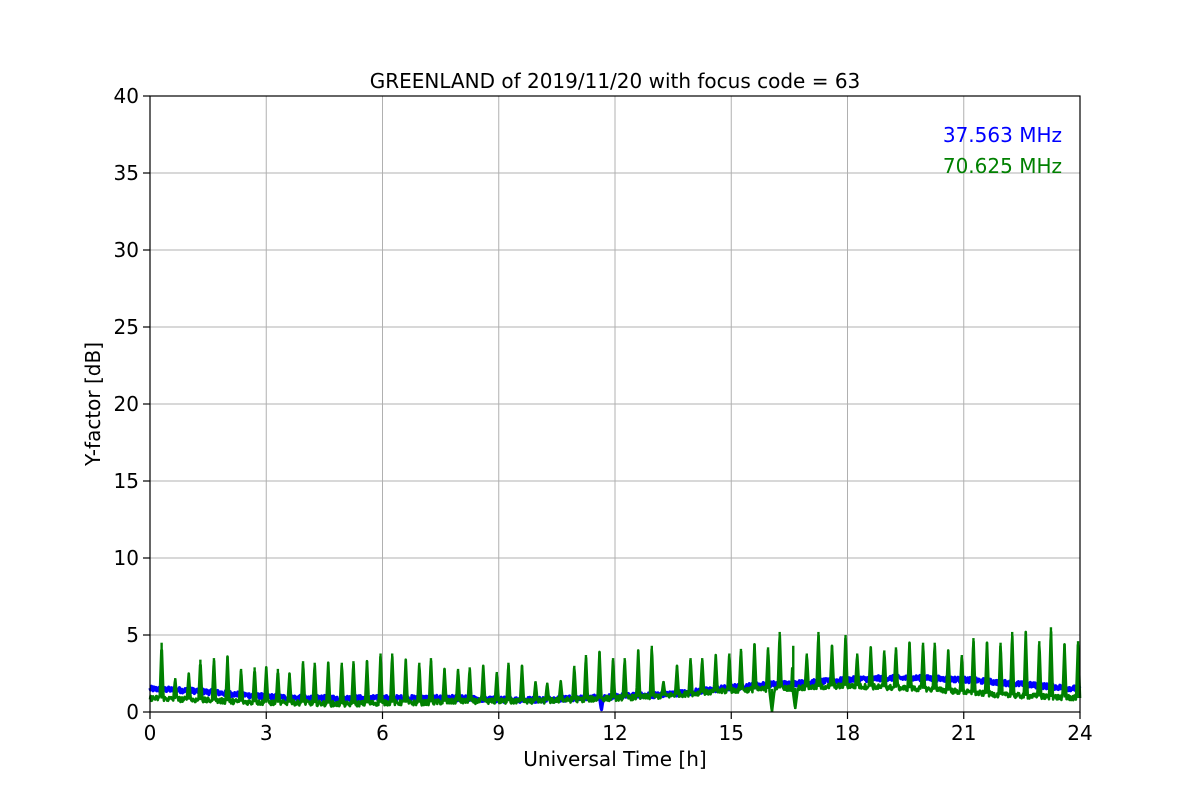 Image resolution: width=1200 pixels, height=805 pixels. What do you see at coordinates (126, 173) in the screenshot?
I see `y-tick-label: 35` at bounding box center [126, 173].